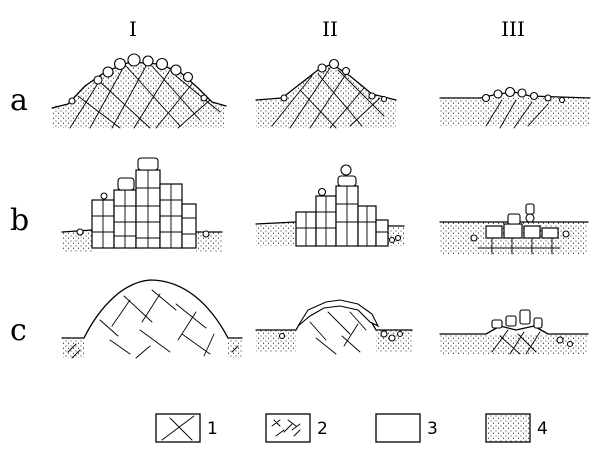 This screenshot has width=602, height=456. What do you see at coordinates (542, 429) in the screenshot?
I see `legend-label-4: 4` at bounding box center [542, 429].